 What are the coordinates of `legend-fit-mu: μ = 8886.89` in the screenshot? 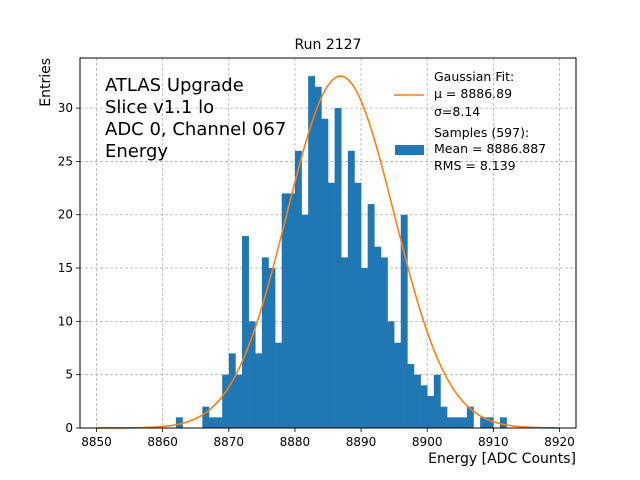 It's located at (473, 93).